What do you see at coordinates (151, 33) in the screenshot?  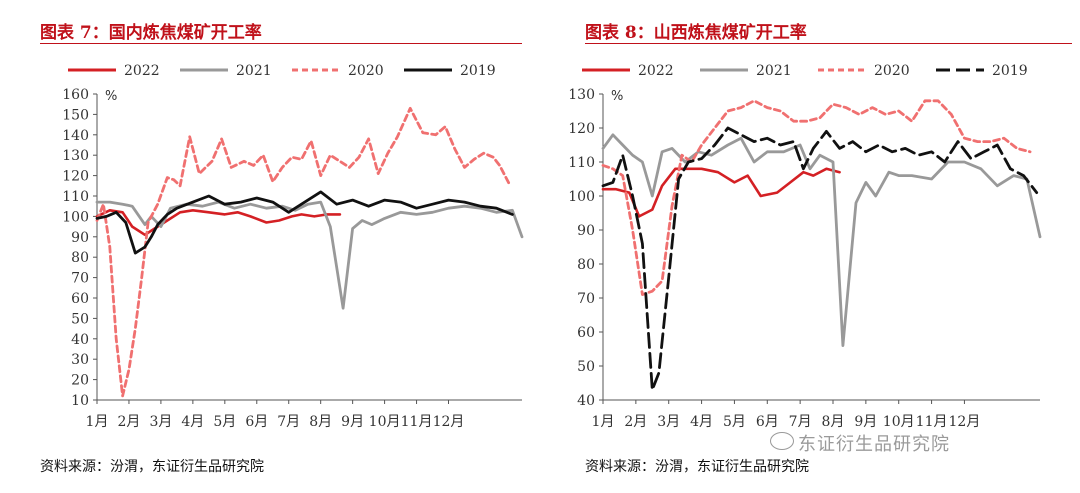 I see `chart-title: 图表 7：国内炼焦煤矿开工率` at bounding box center [151, 33].